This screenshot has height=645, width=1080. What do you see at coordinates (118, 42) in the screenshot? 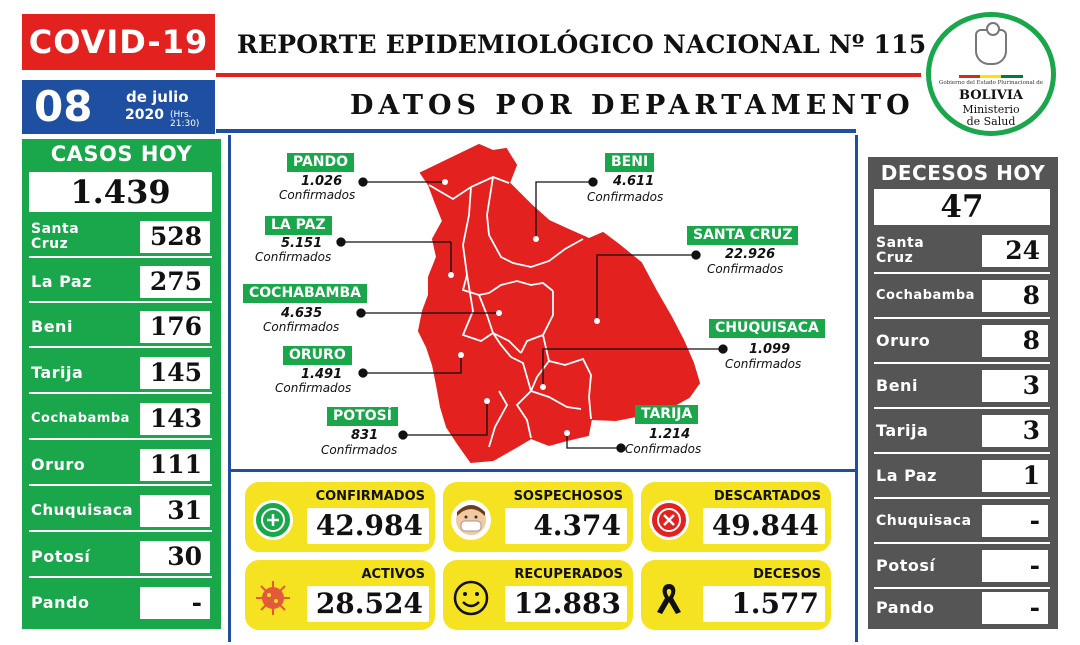
I see `covid-badge: COVID-19` at bounding box center [118, 42].